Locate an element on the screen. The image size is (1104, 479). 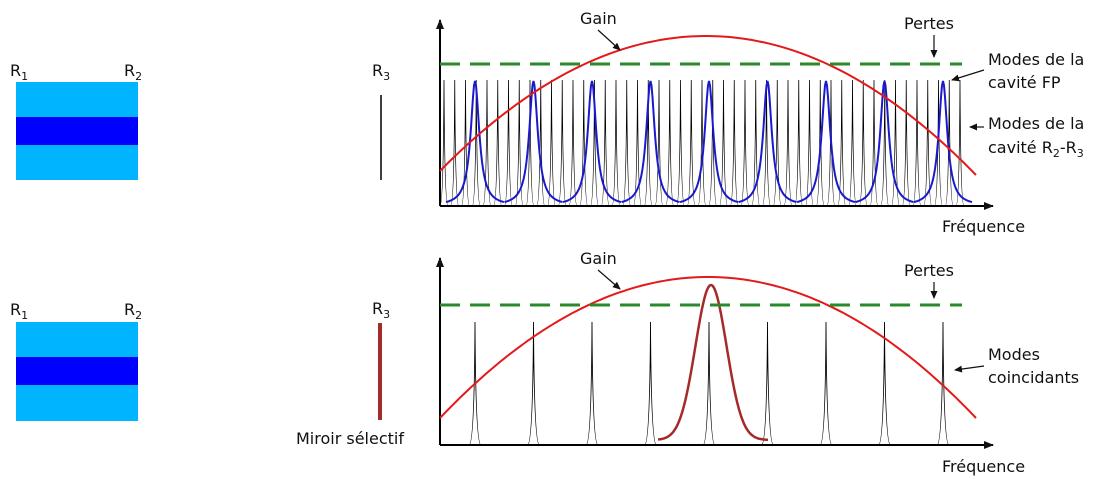
top-mirror-r3-label: R3 is located at coordinates (381, 72).